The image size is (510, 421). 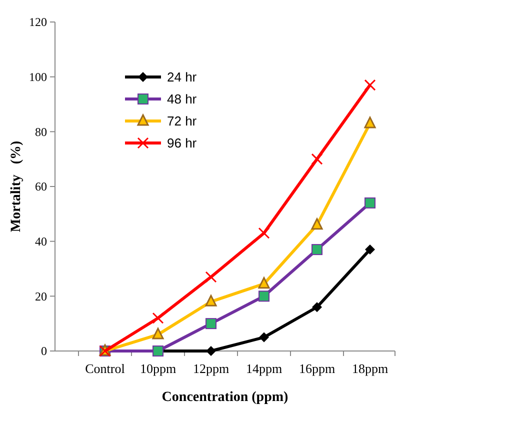 I want to click on y-tick-label: 80, so click(x=41, y=131).